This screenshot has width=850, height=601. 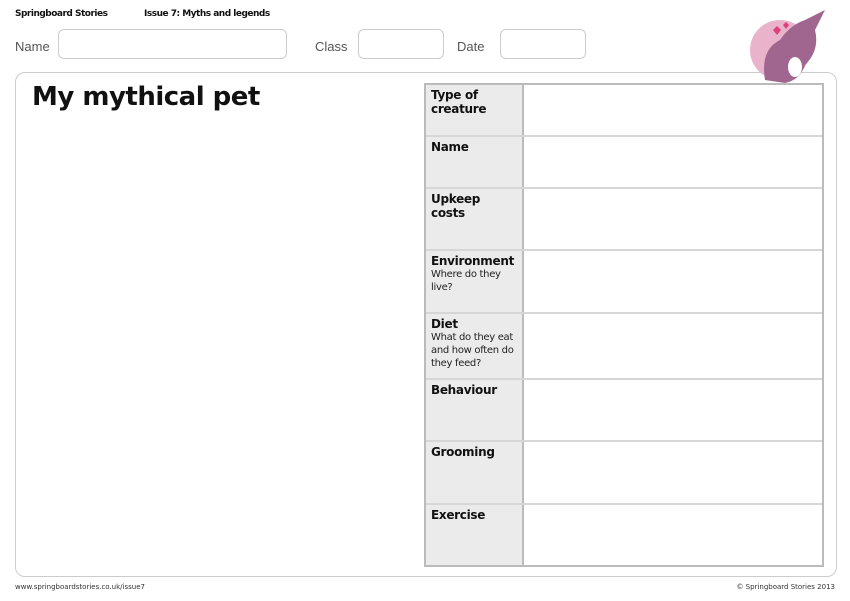 I want to click on dragon-illustration, so click(x=787, y=46).